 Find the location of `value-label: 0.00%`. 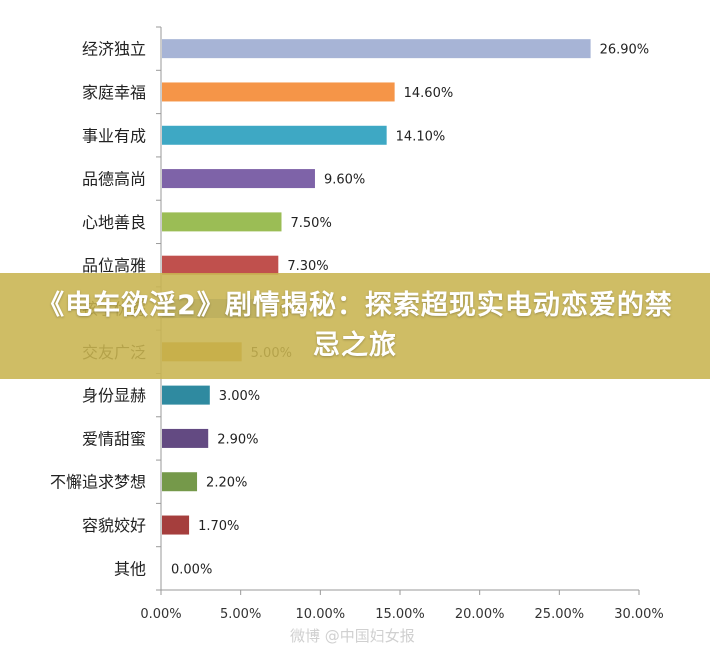

value-label: 0.00% is located at coordinates (191, 569).